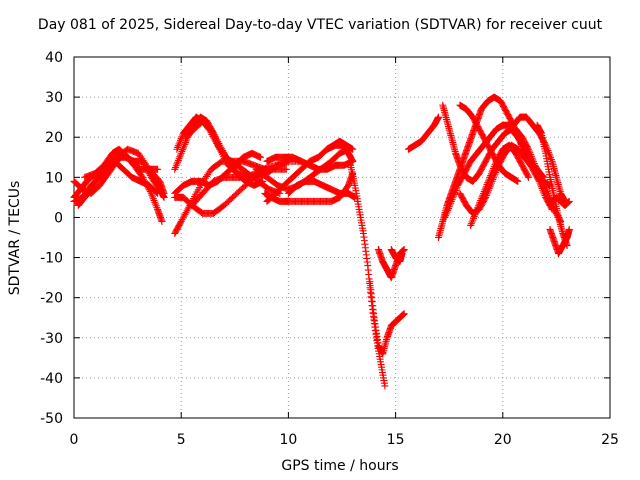 This screenshot has width=640, height=480. What do you see at coordinates (51, 339) in the screenshot?
I see `y-tick-label: -30` at bounding box center [51, 339].